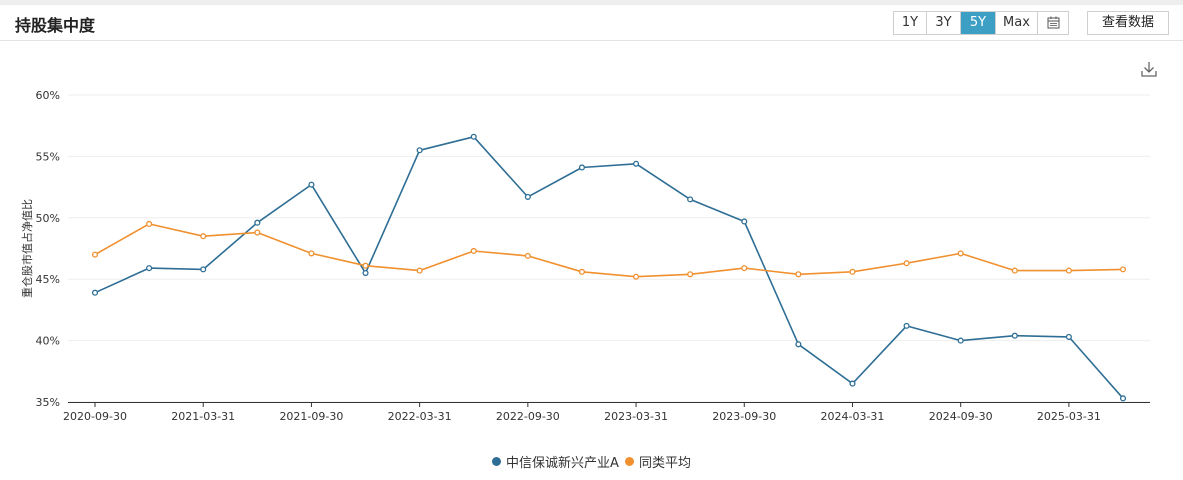 Image resolution: width=1183 pixels, height=480 pixels. What do you see at coordinates (1017, 23) in the screenshot?
I see `range-max-button: Max` at bounding box center [1017, 23].